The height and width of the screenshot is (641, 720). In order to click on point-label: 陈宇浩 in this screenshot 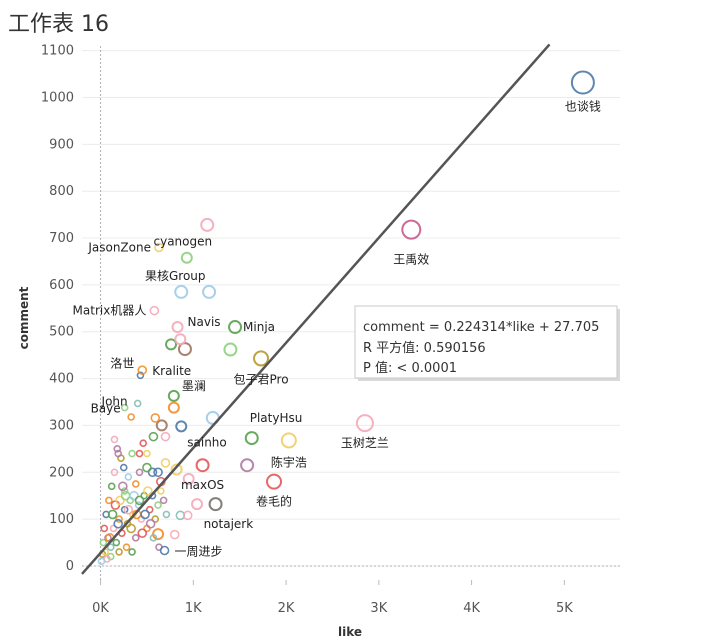, I will do `click(289, 461)`.